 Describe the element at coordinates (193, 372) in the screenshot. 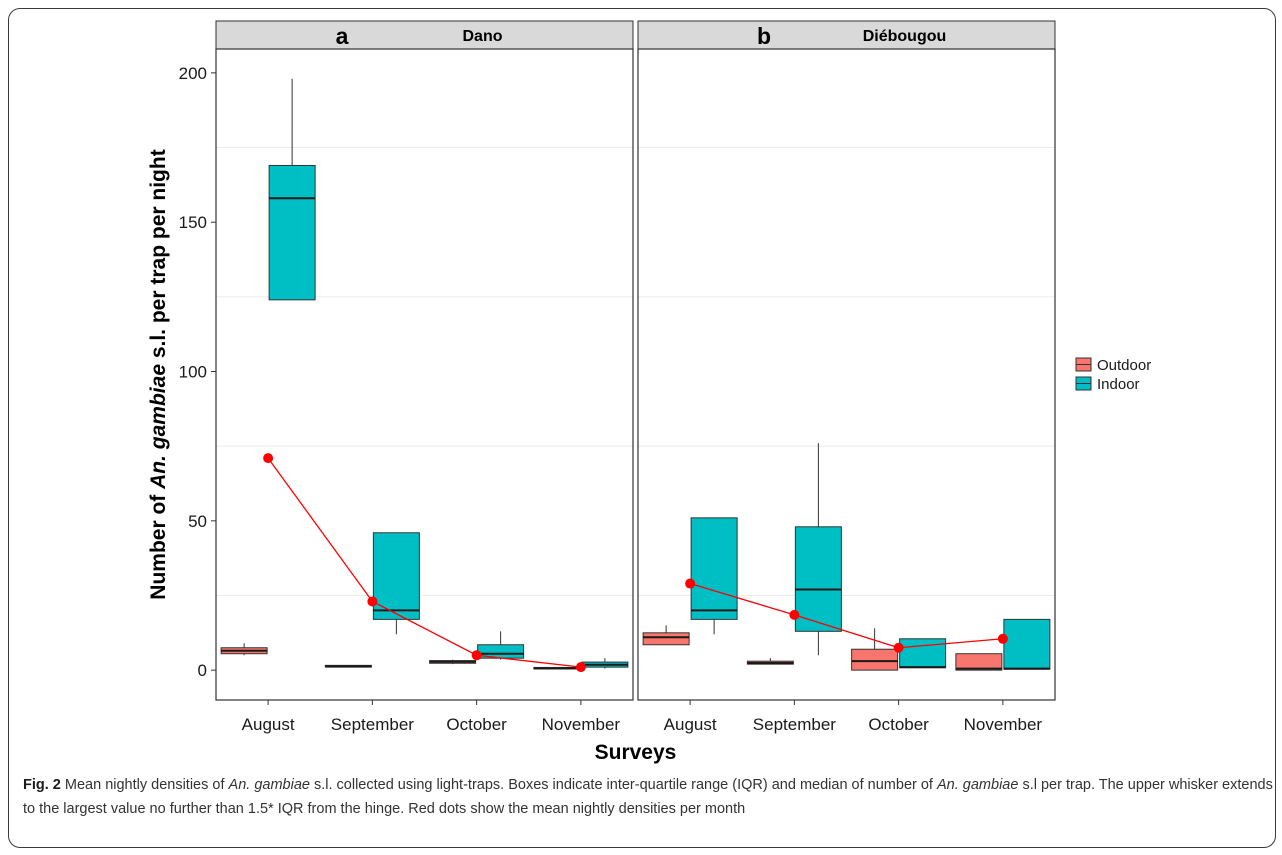

I see `y-tick-label: 100` at that location.